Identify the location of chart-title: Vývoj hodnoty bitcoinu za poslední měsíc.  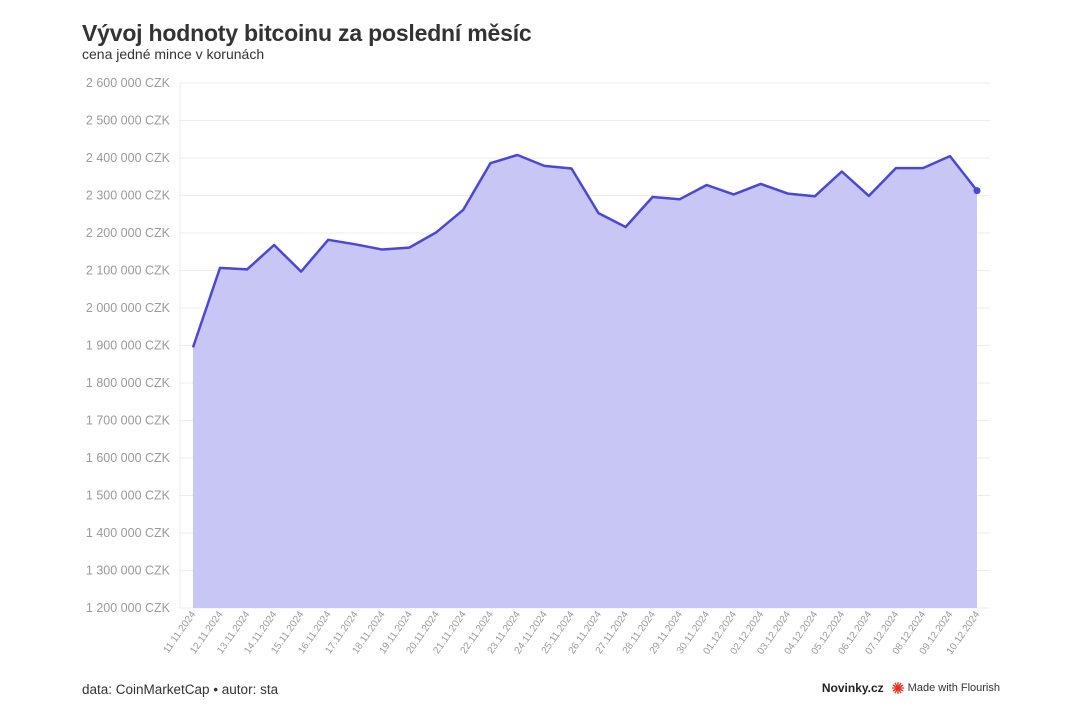
(307, 33).